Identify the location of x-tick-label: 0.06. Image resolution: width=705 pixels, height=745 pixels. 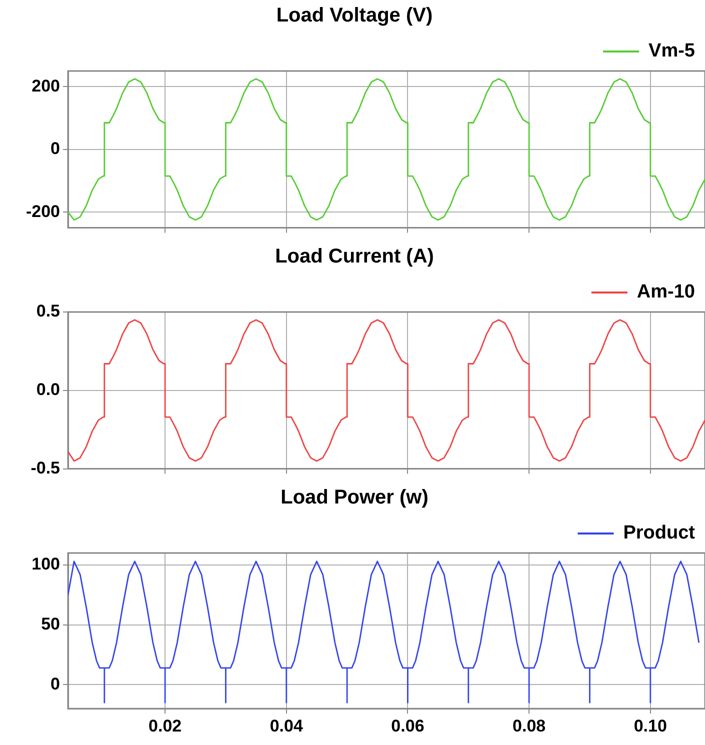
(407, 726).